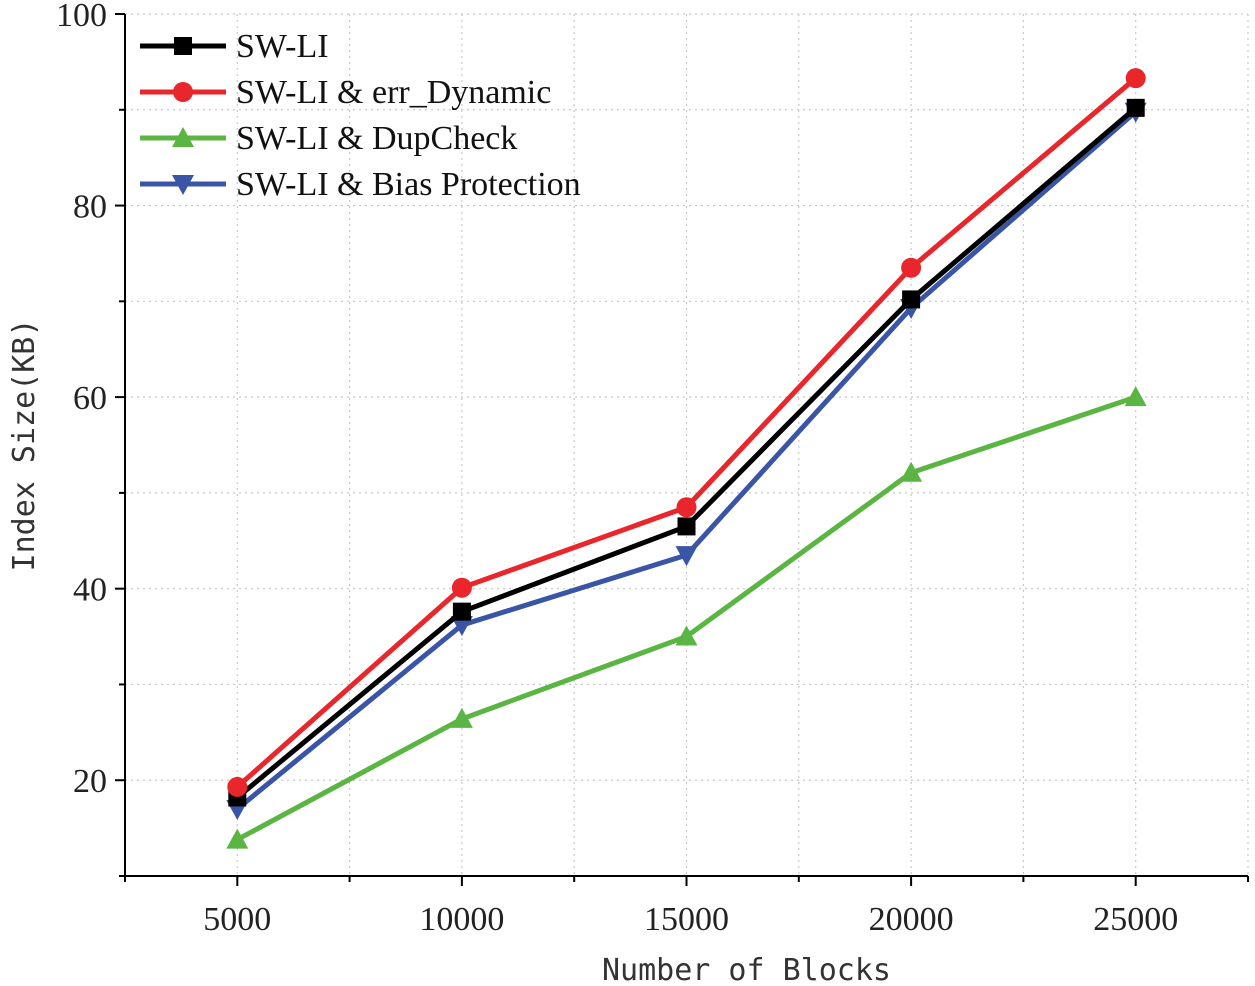 The width and height of the screenshot is (1255, 986). Describe the element at coordinates (911, 919) in the screenshot. I see `x-tick-label: 20000` at that location.